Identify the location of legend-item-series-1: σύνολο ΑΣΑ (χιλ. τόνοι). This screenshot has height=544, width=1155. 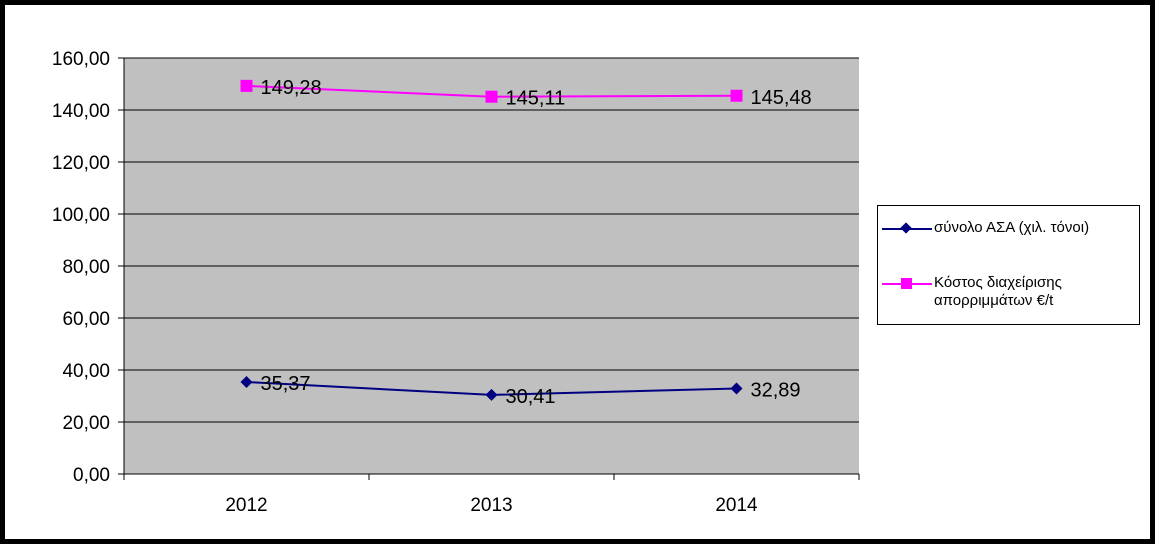
(1009, 228).